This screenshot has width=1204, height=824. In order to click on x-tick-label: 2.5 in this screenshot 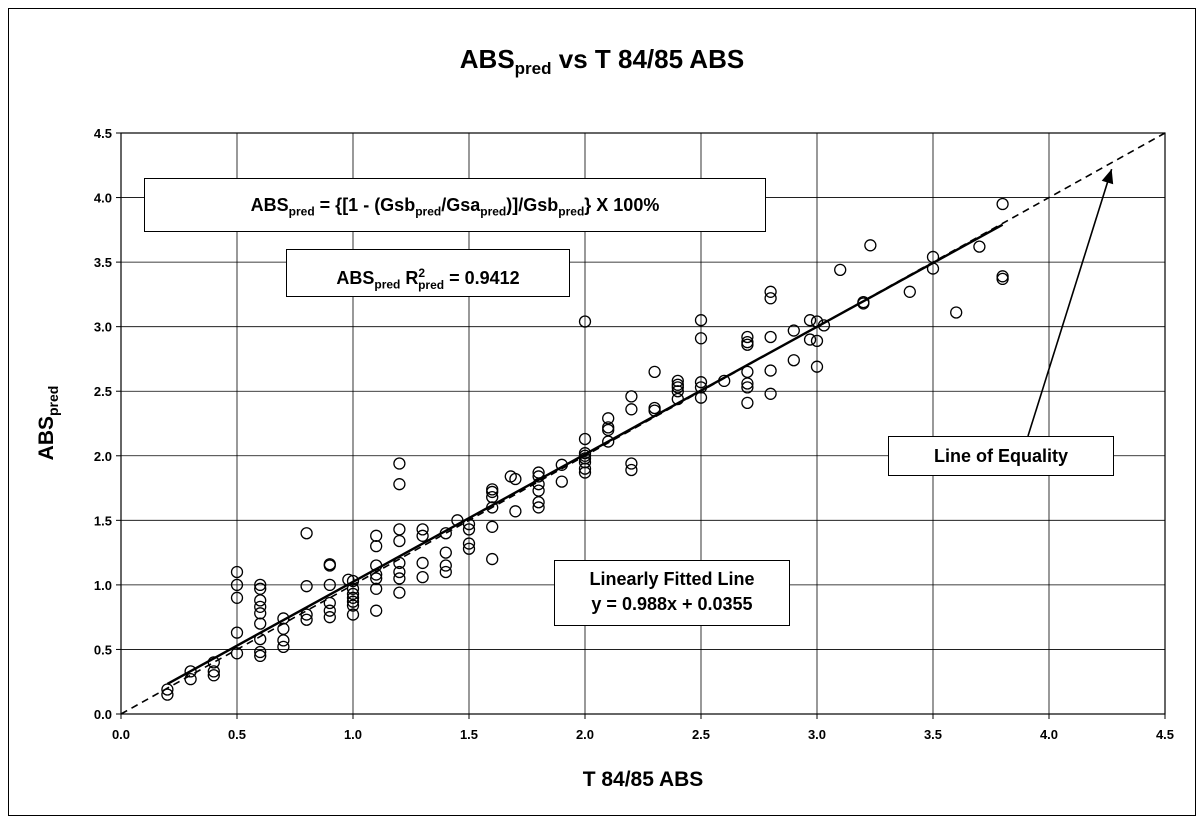, I will do `click(701, 734)`.